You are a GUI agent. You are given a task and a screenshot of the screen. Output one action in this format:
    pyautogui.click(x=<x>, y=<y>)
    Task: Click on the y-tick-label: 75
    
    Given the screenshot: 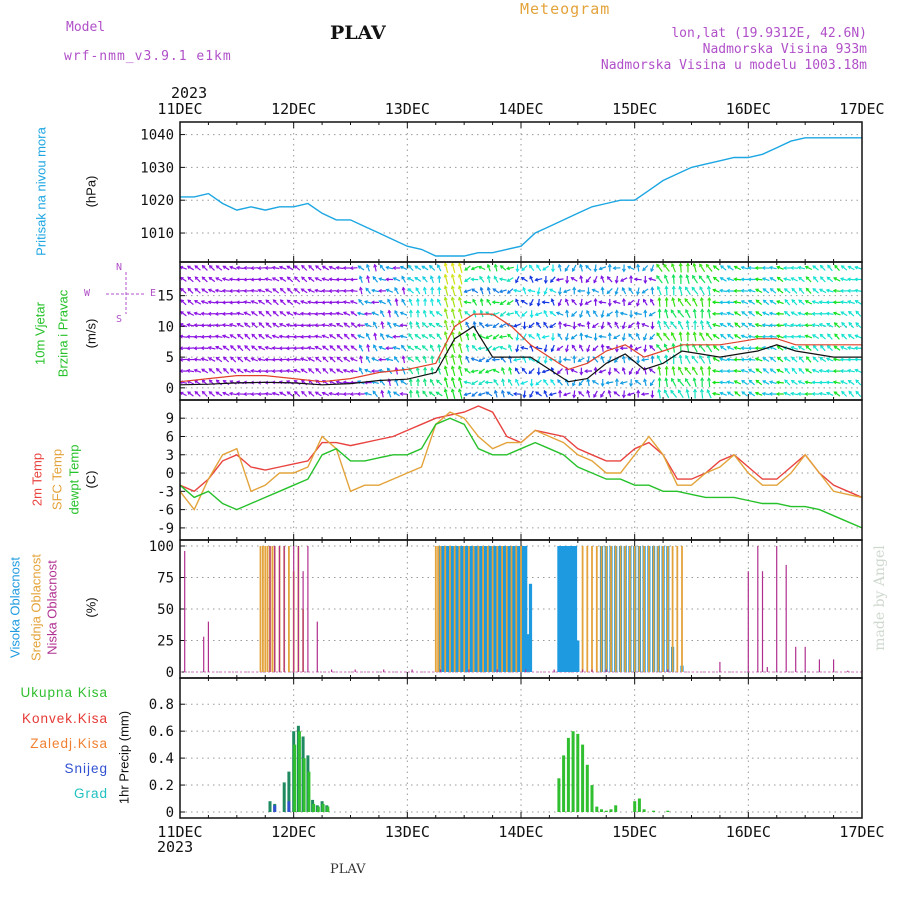 What is the action you would take?
    pyautogui.click(x=165, y=579)
    